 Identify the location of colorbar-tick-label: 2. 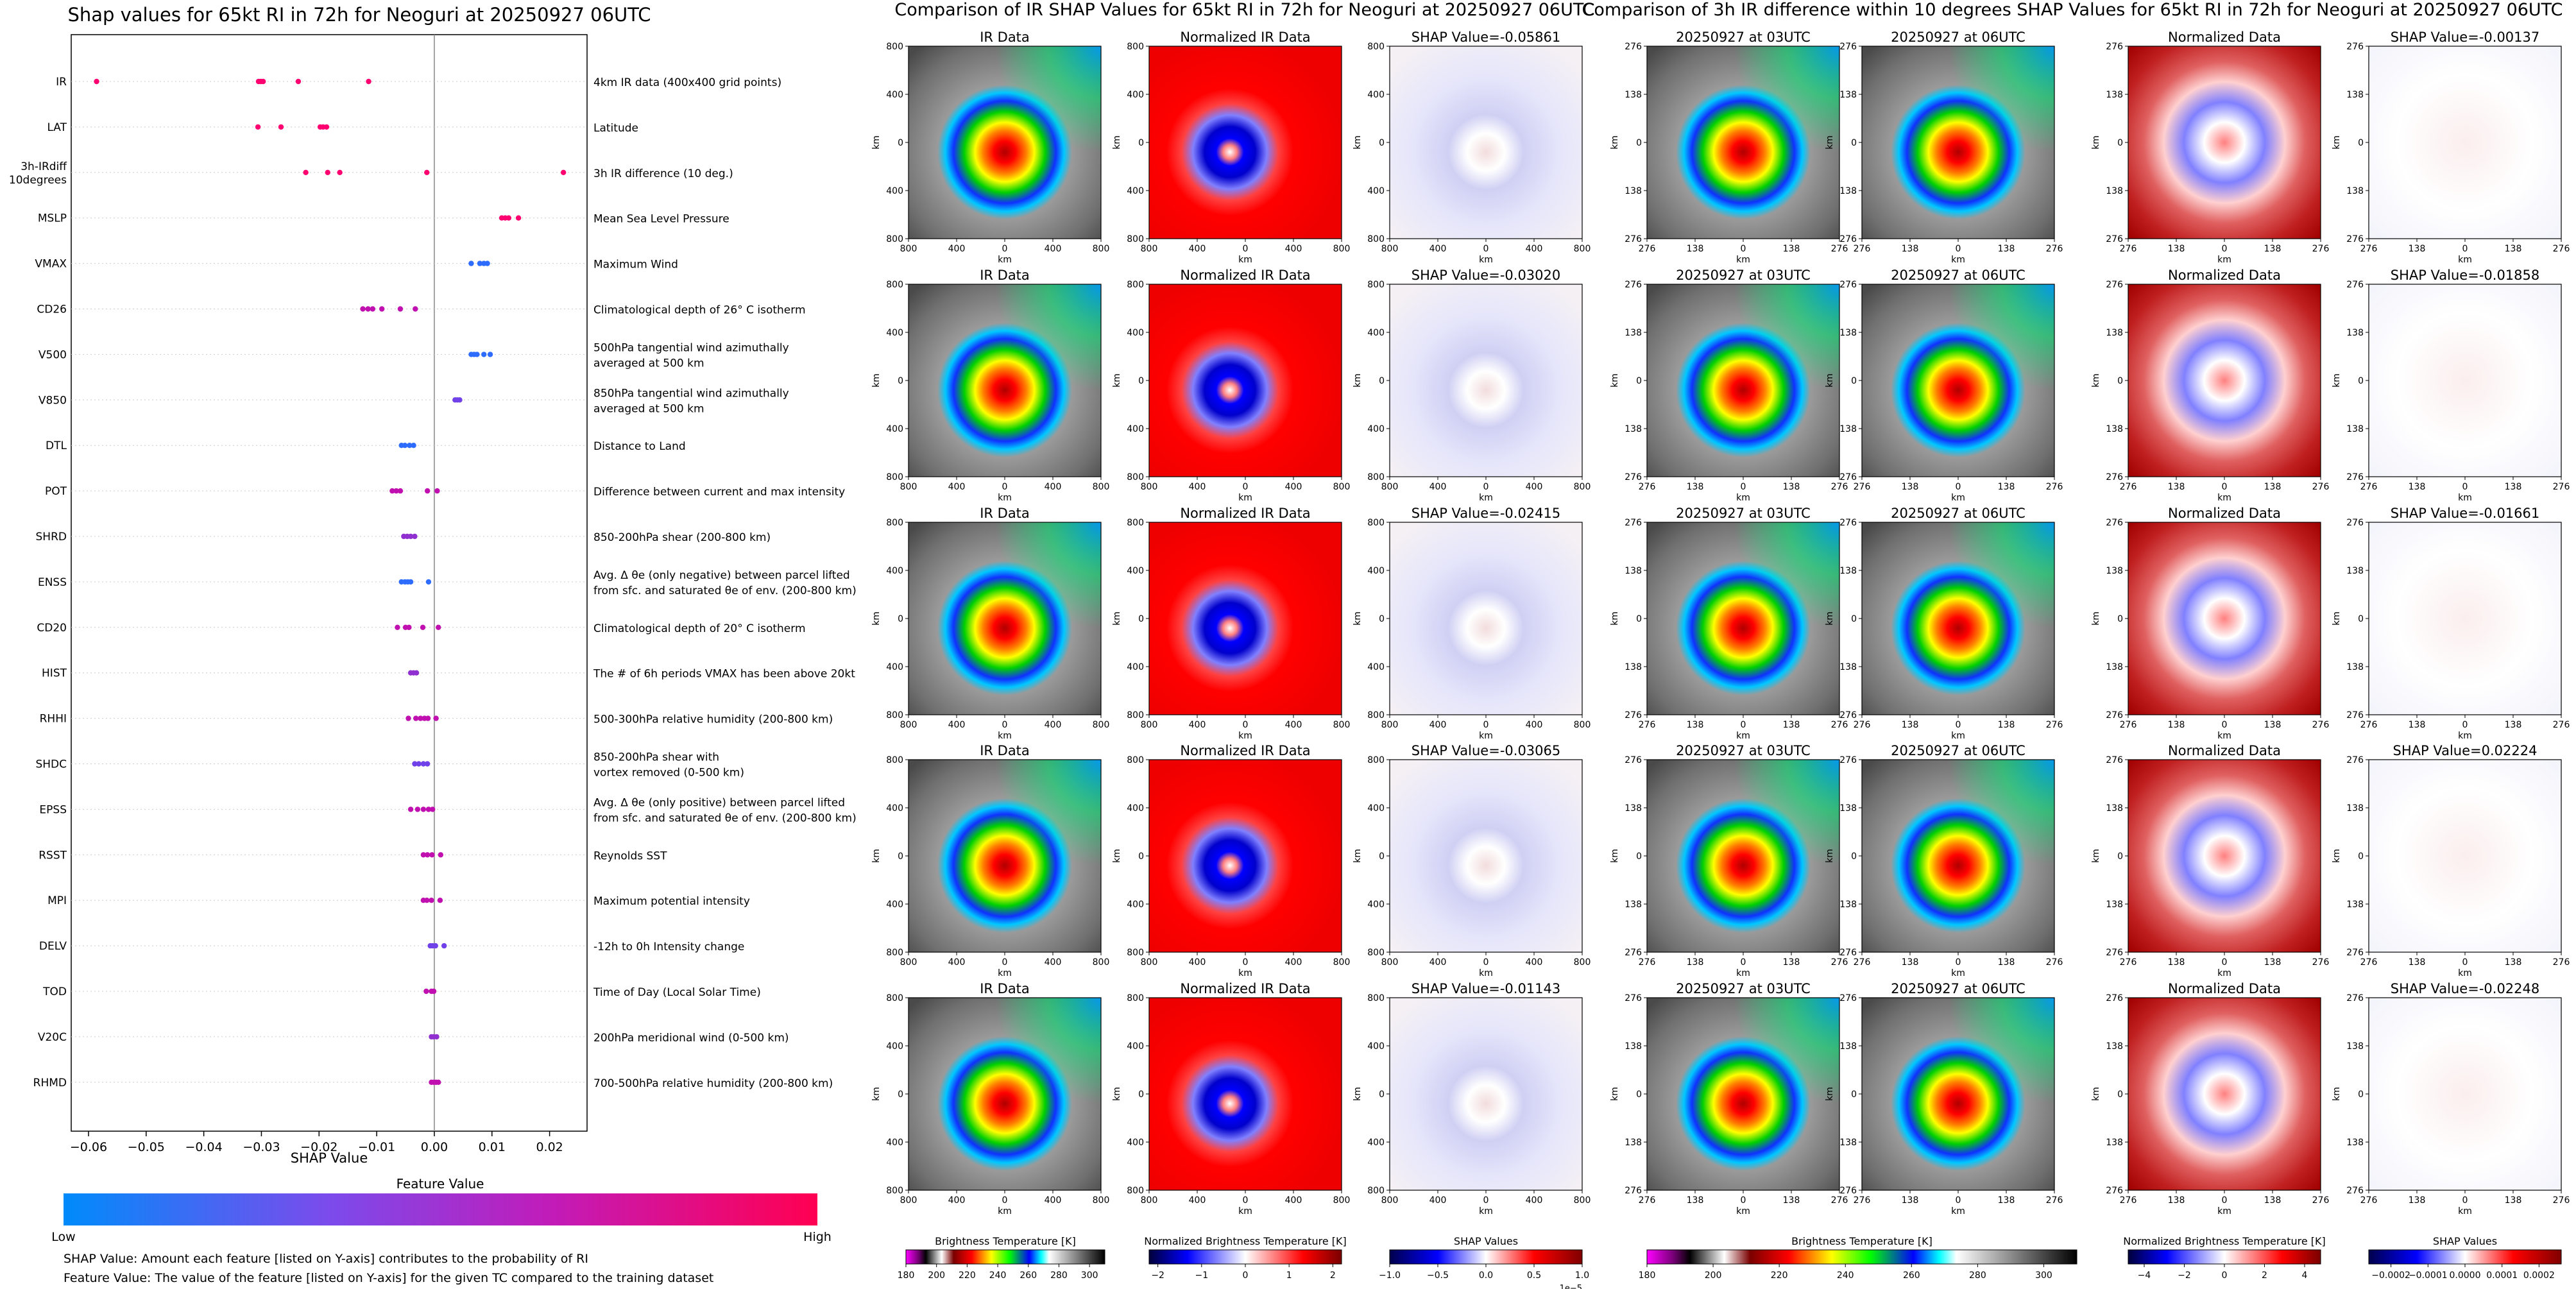
(1333, 1275).